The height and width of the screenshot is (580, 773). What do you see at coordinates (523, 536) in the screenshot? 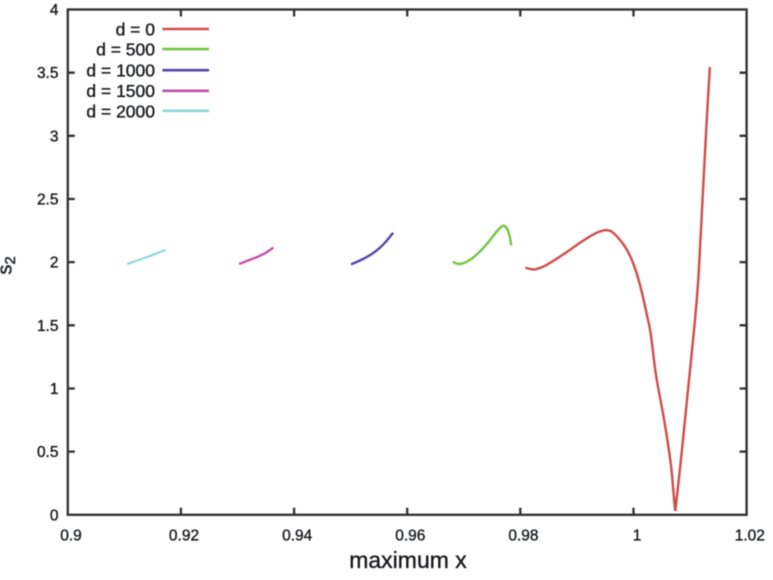
I see `svg-text: 0.98` at bounding box center [523, 536].